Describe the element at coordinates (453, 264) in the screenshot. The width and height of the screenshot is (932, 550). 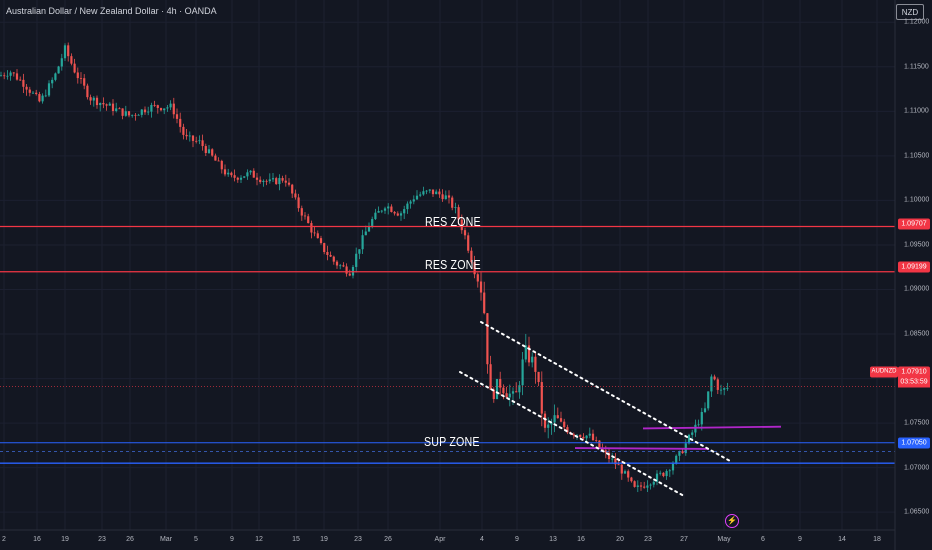
I see `res-zone-label-lower: RES ZONE` at that location.